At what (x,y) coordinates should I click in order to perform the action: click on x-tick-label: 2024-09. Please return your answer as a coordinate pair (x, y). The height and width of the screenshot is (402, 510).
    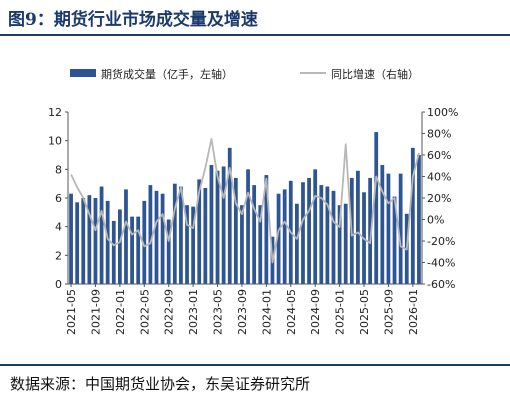
    Looking at the image, I should click on (315, 312).